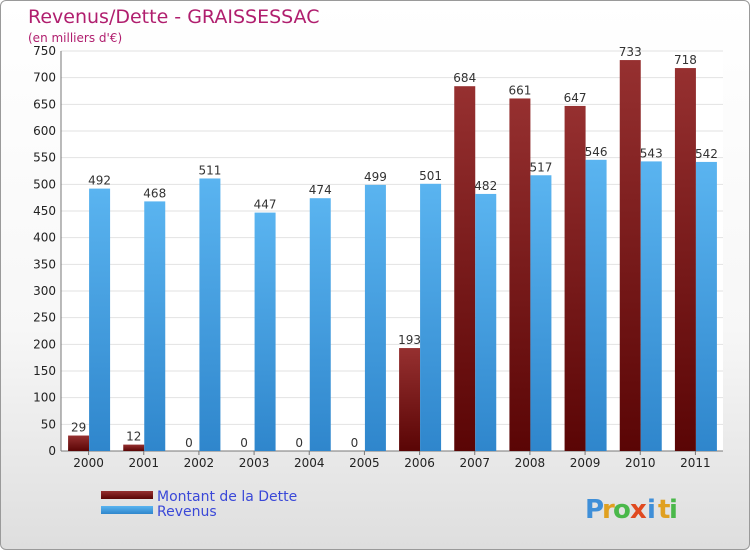  I want to click on data-label-revenus: 546, so click(596, 152).